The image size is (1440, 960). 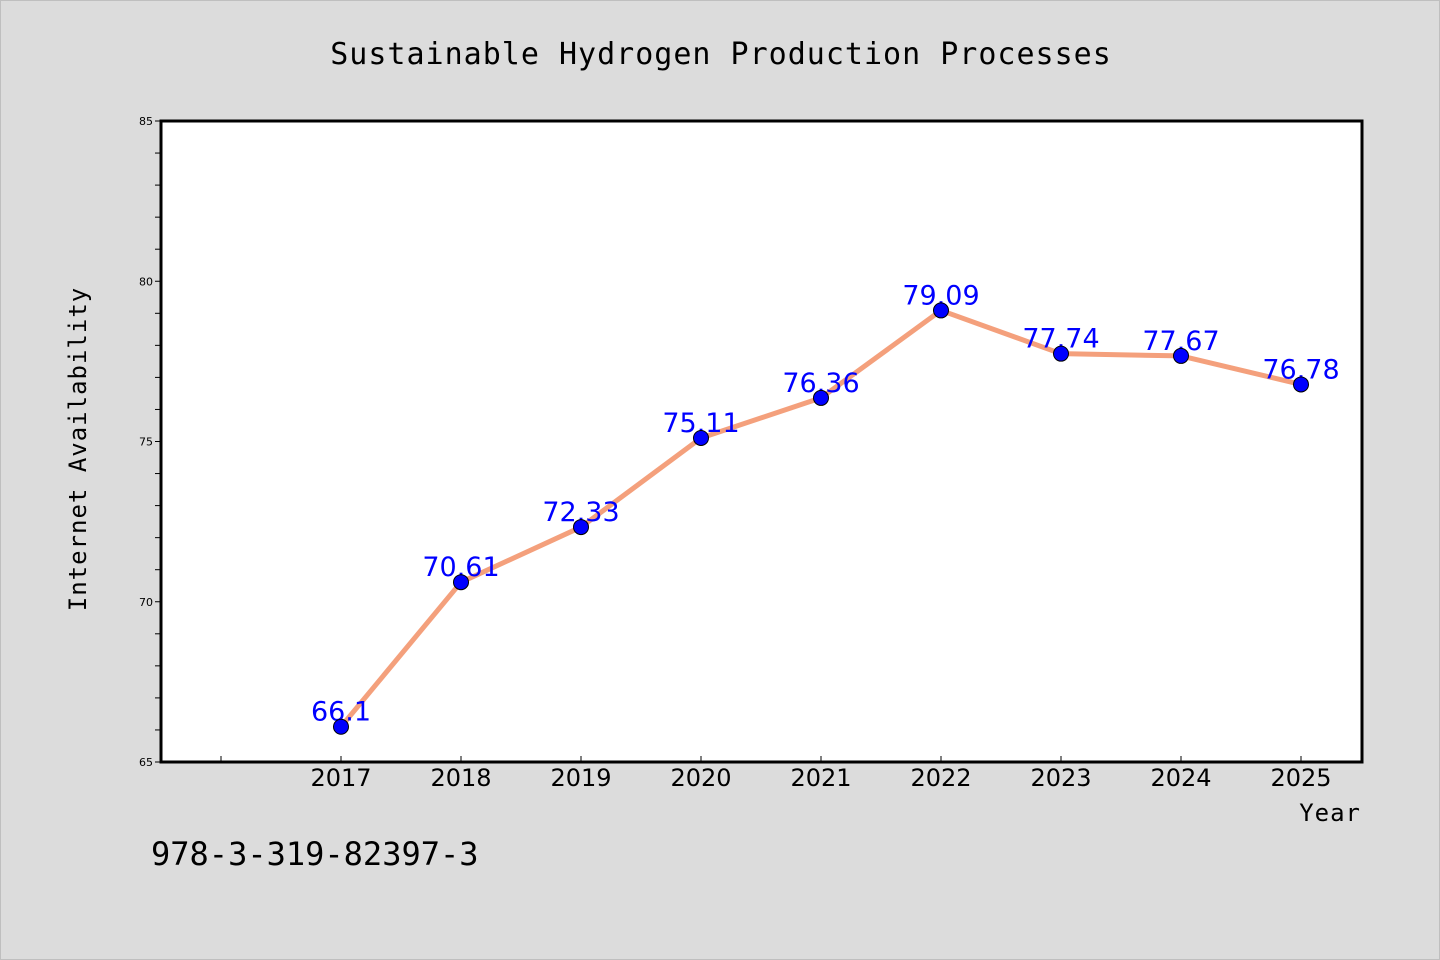 What do you see at coordinates (460, 778) in the screenshot?
I see `x-tick-label: 2018` at bounding box center [460, 778].